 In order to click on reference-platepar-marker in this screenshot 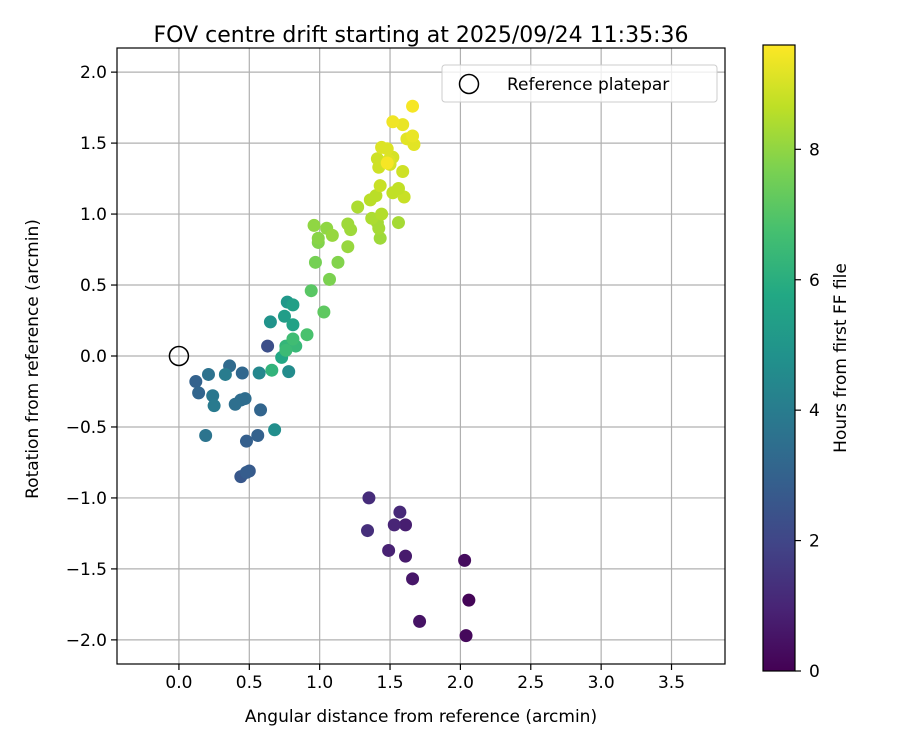, I will do `click(179, 356)`.